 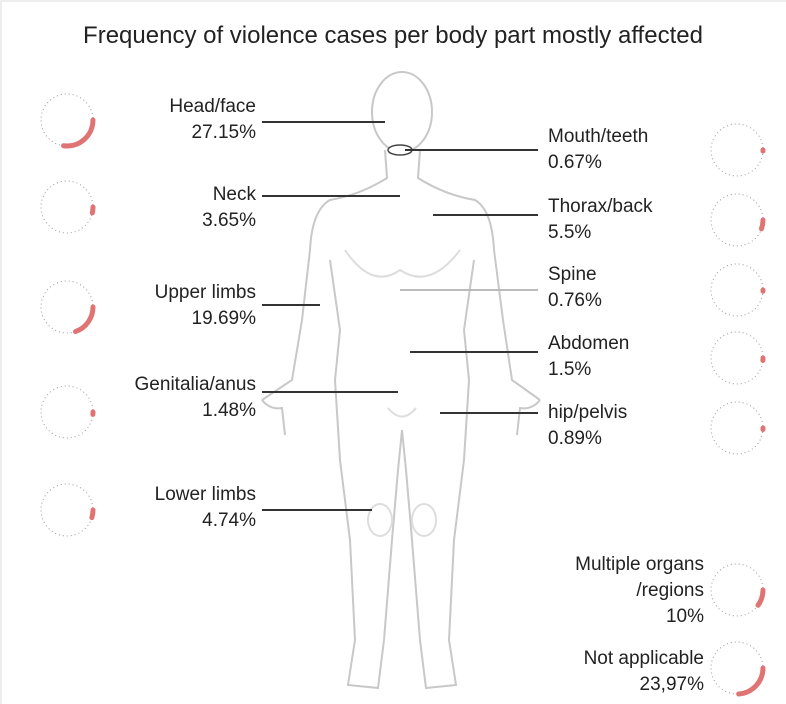 I want to click on category-label: Spine, so click(x=572, y=274).